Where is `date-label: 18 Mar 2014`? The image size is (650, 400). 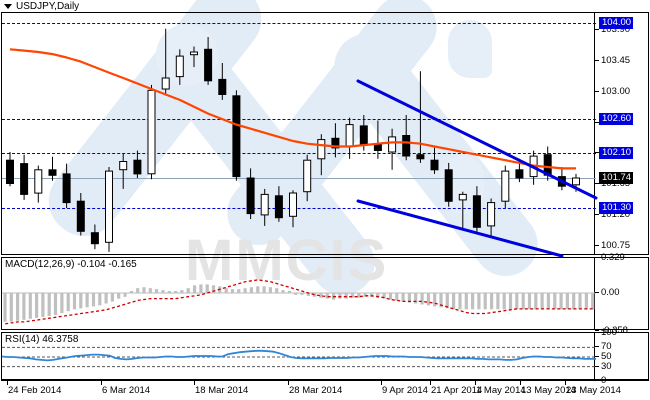 date-label: 18 Mar 2014 is located at coordinates (222, 390).